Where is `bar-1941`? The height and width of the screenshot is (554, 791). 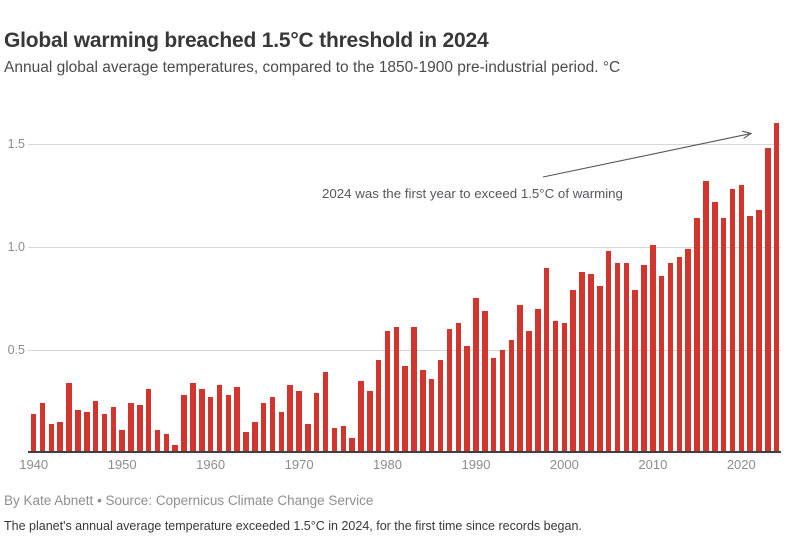 bar-1941 is located at coordinates (42, 428).